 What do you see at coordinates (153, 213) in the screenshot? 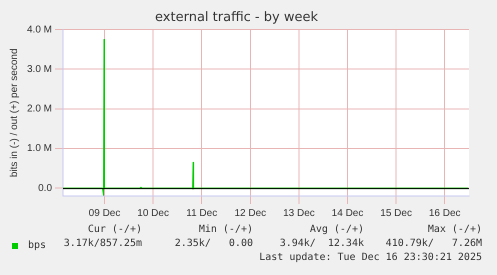
I see `x-tick-label: 10 Dec` at bounding box center [153, 213].